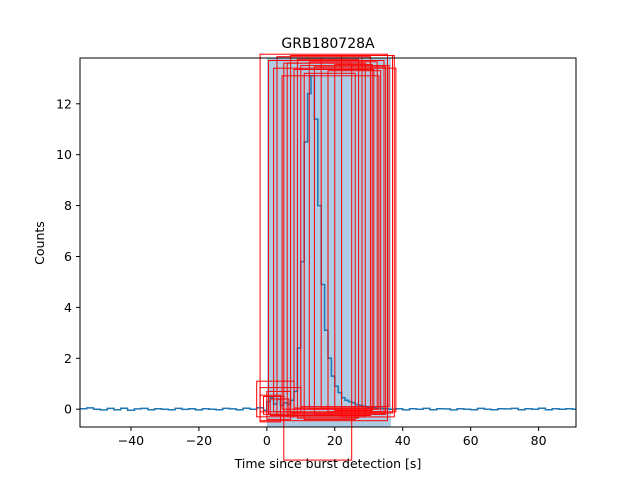  I want to click on x-tick-label: 80, so click(539, 440).